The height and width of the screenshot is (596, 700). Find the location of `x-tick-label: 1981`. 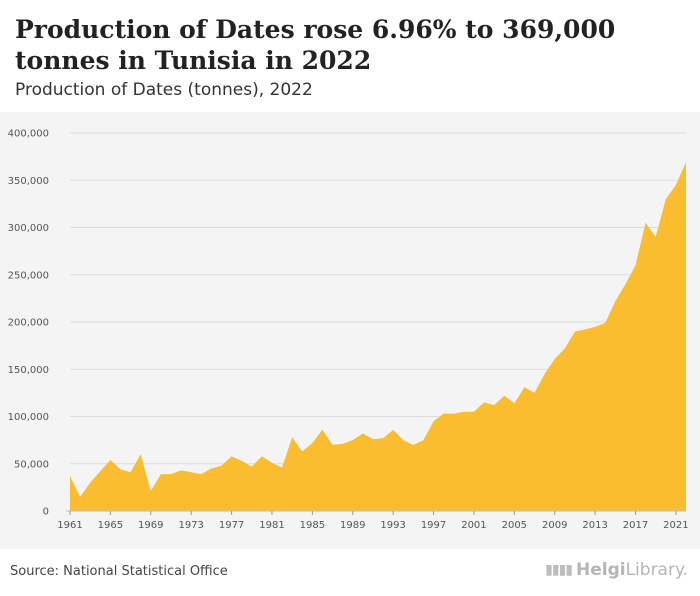

x-tick-label: 1981 is located at coordinates (271, 525).